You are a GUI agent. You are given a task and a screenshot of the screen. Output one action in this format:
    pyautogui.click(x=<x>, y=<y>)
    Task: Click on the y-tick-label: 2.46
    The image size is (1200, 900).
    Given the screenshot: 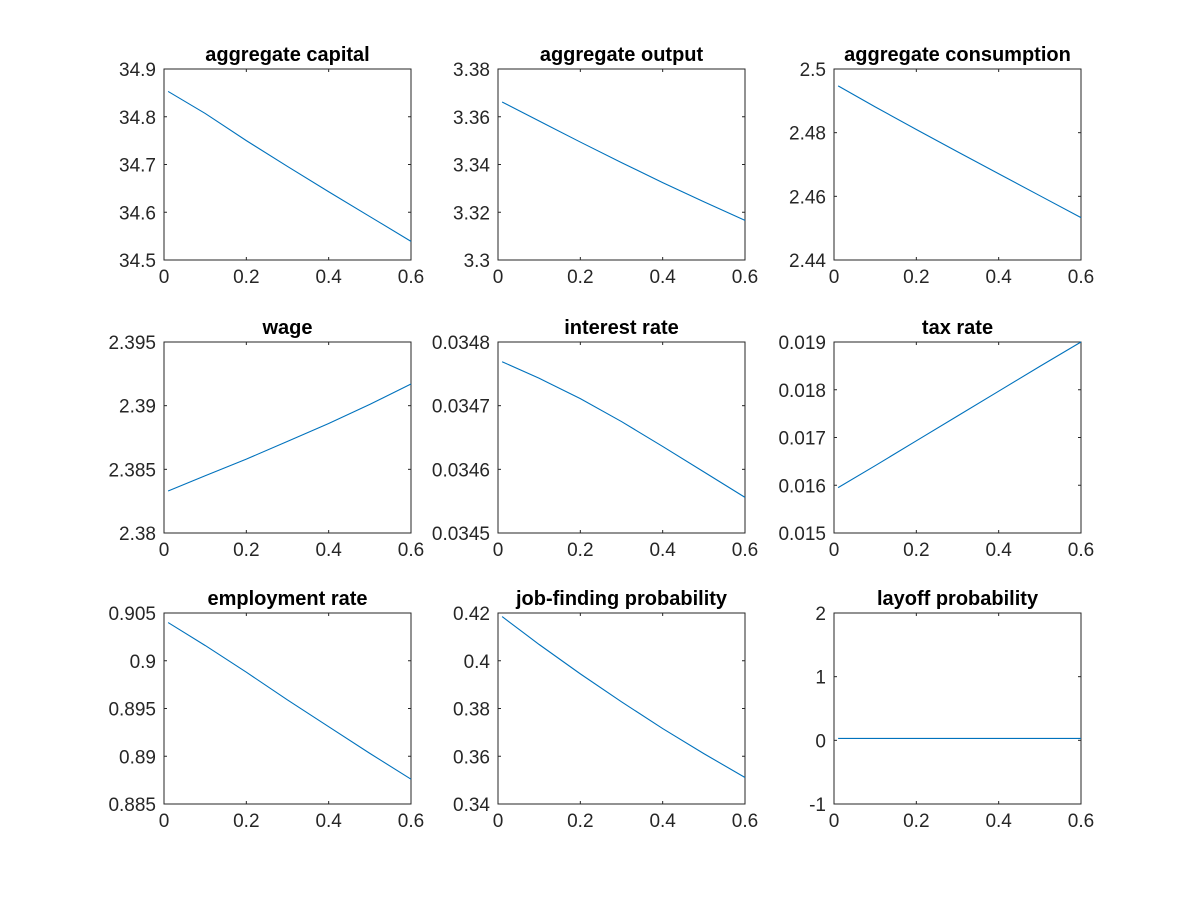 What is the action you would take?
    pyautogui.click(x=807, y=197)
    